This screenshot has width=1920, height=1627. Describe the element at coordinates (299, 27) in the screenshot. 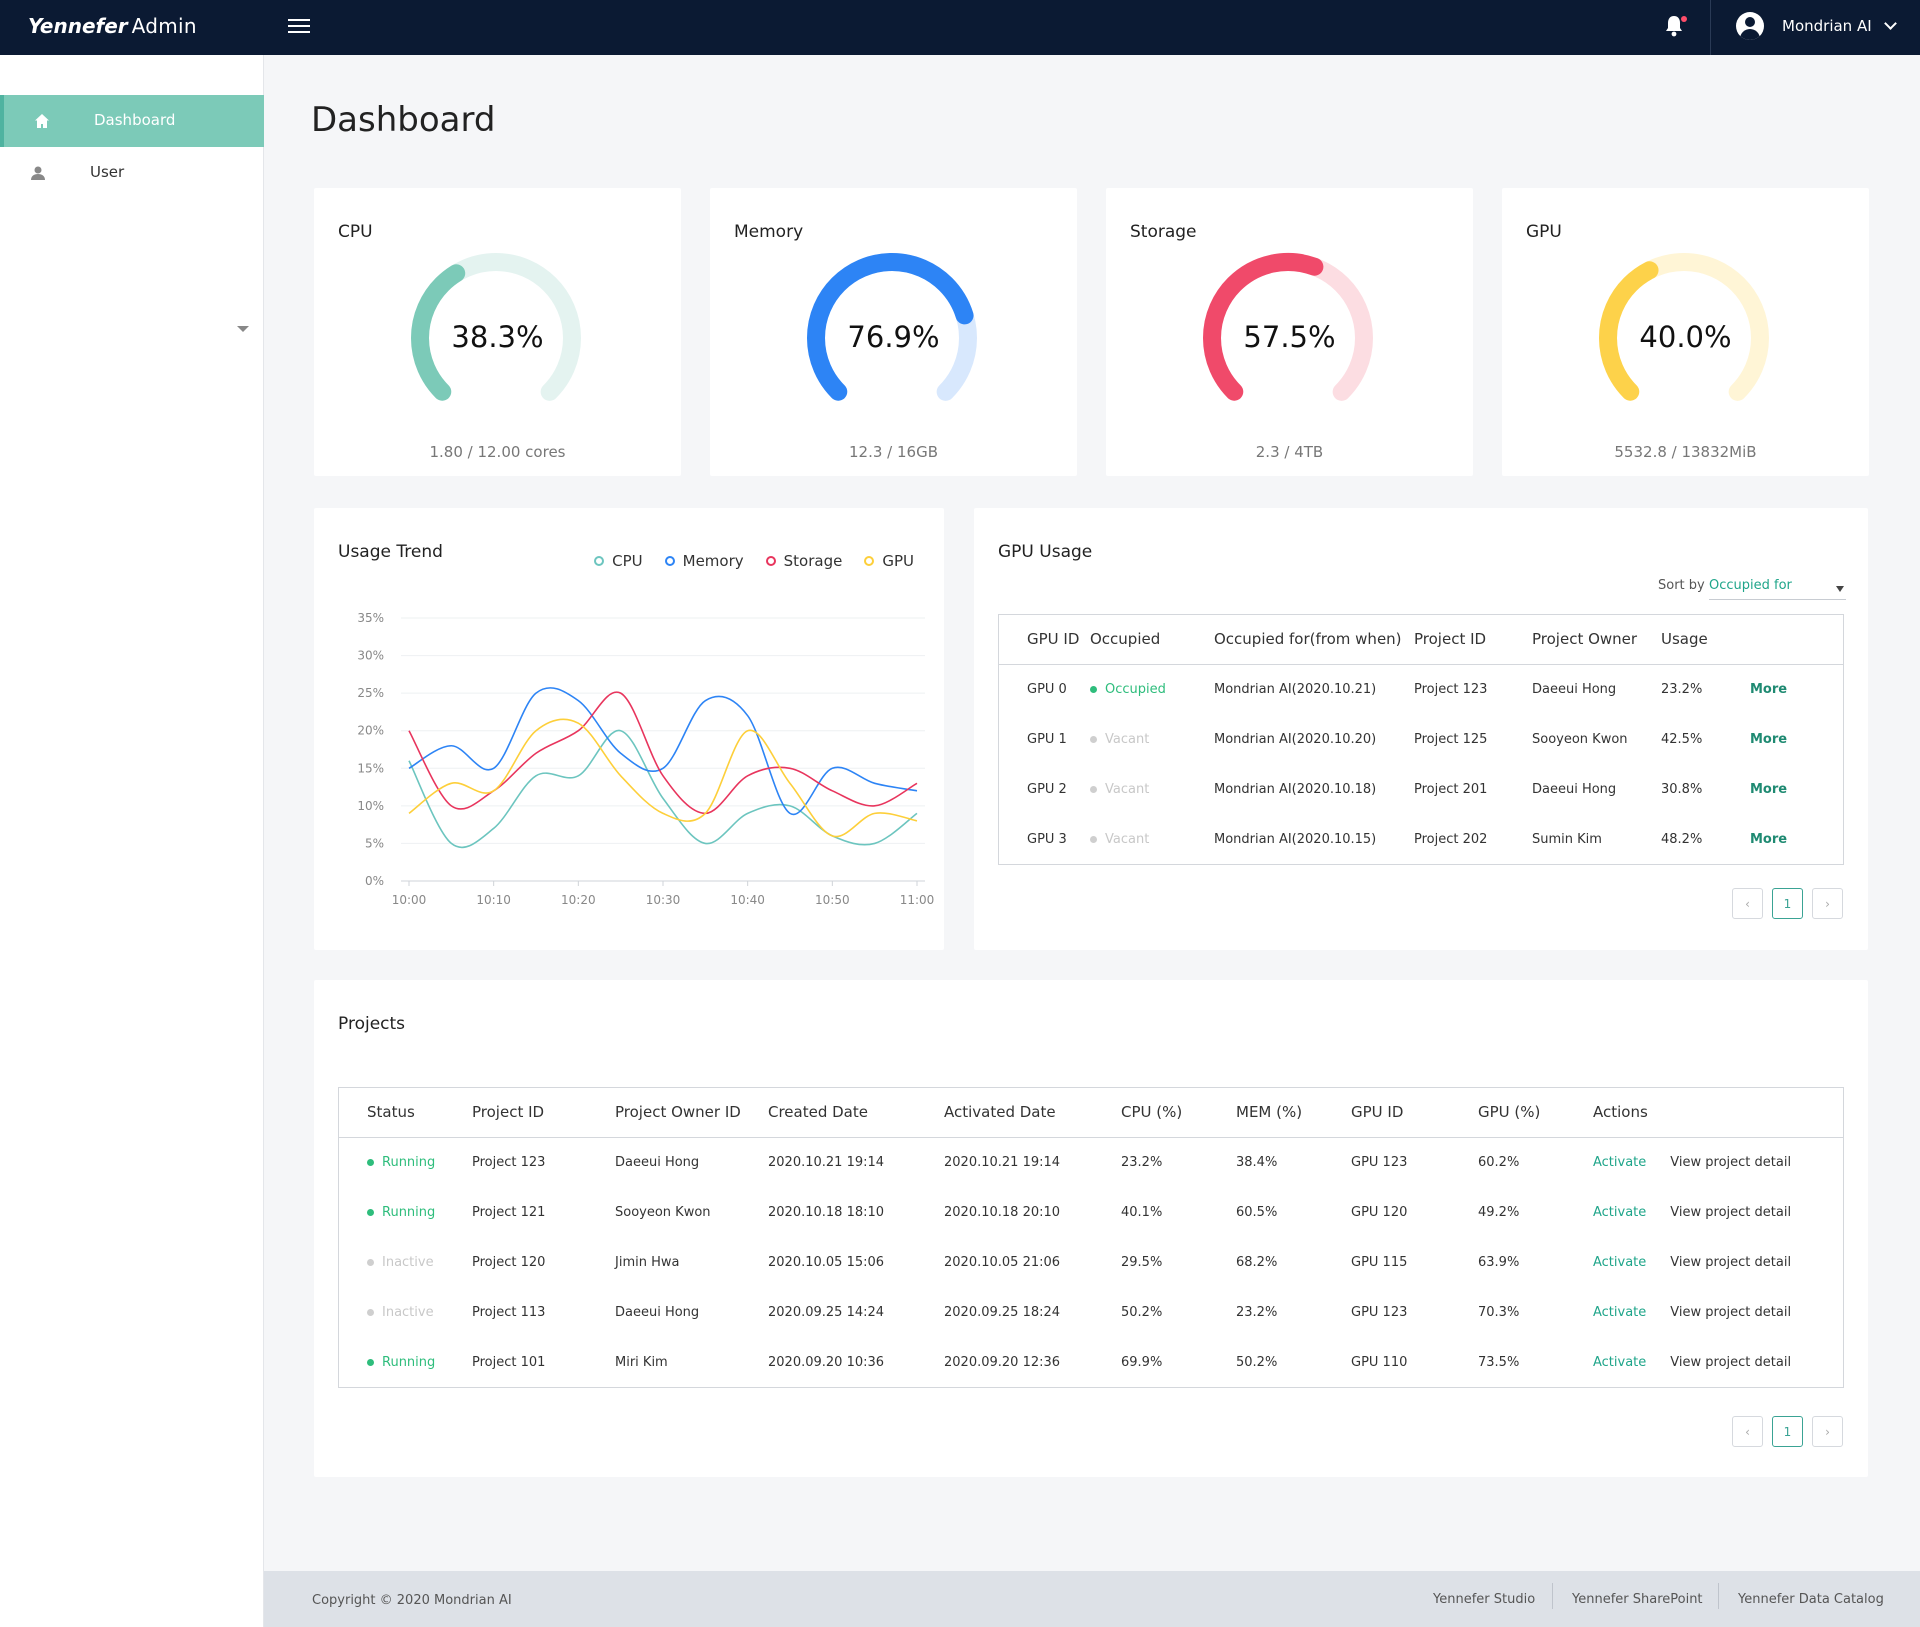

I see `menu-toggle-icon` at that location.